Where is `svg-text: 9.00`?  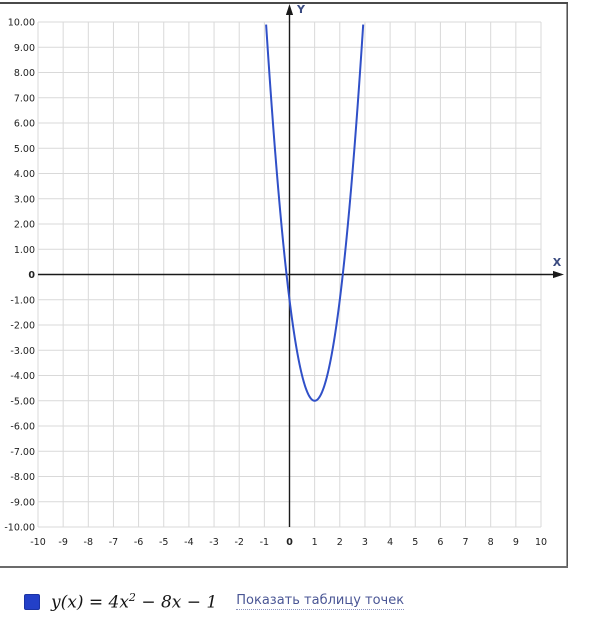
svg-text: 9.00 is located at coordinates (24, 48).